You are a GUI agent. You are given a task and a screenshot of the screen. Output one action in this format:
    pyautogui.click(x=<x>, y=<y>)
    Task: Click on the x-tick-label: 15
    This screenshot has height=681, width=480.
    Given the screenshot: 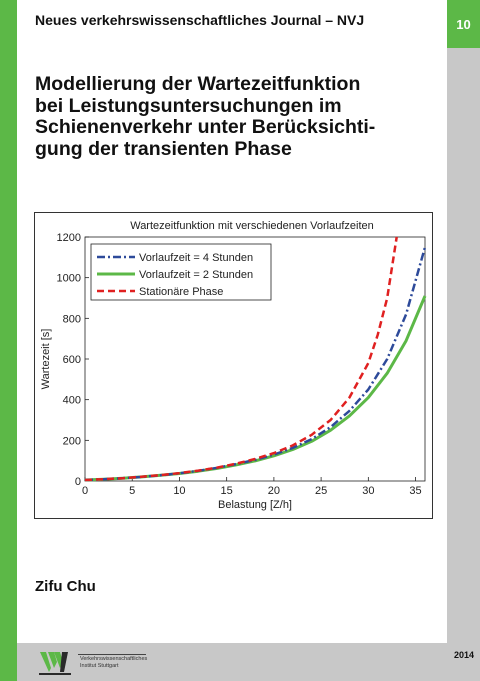 What is the action you would take?
    pyautogui.click(x=227, y=491)
    